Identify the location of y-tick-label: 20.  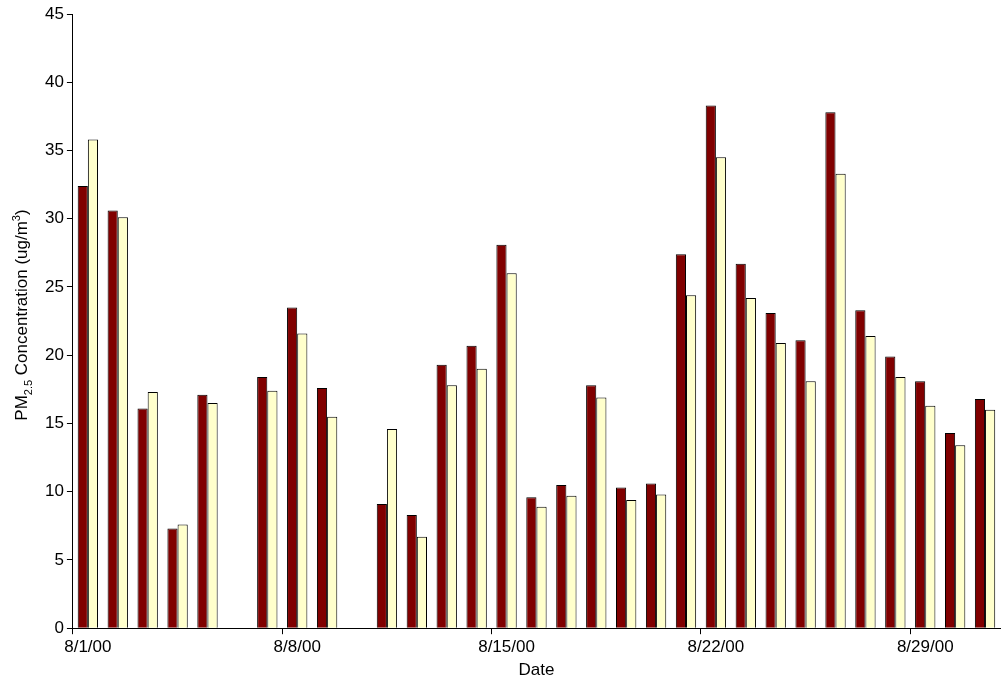
(54, 354).